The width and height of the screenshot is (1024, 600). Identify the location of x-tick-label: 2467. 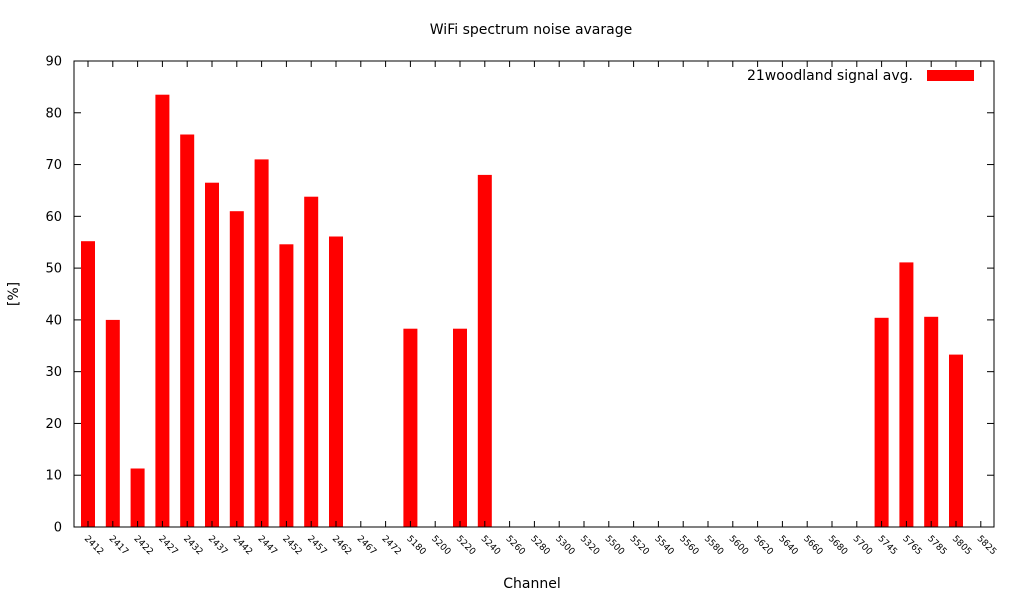
(366, 545).